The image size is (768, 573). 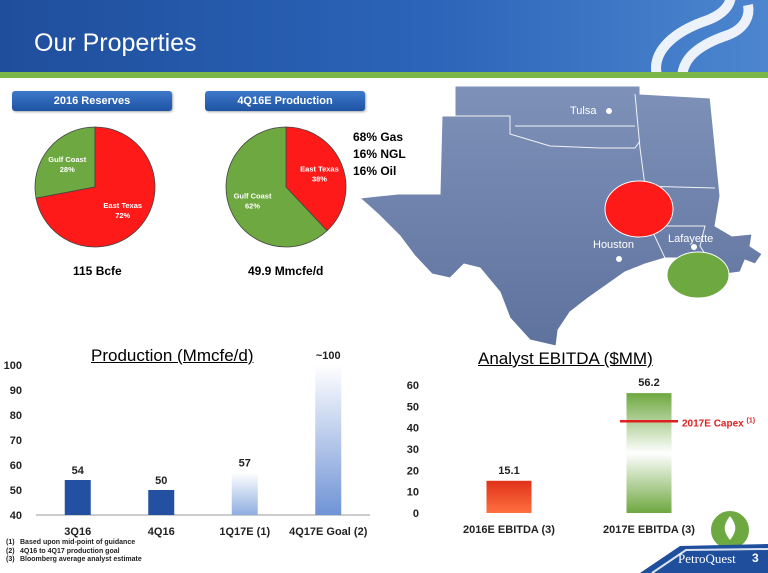 What do you see at coordinates (328, 440) in the screenshot?
I see `bar-4q17e-goal-2-` at bounding box center [328, 440].